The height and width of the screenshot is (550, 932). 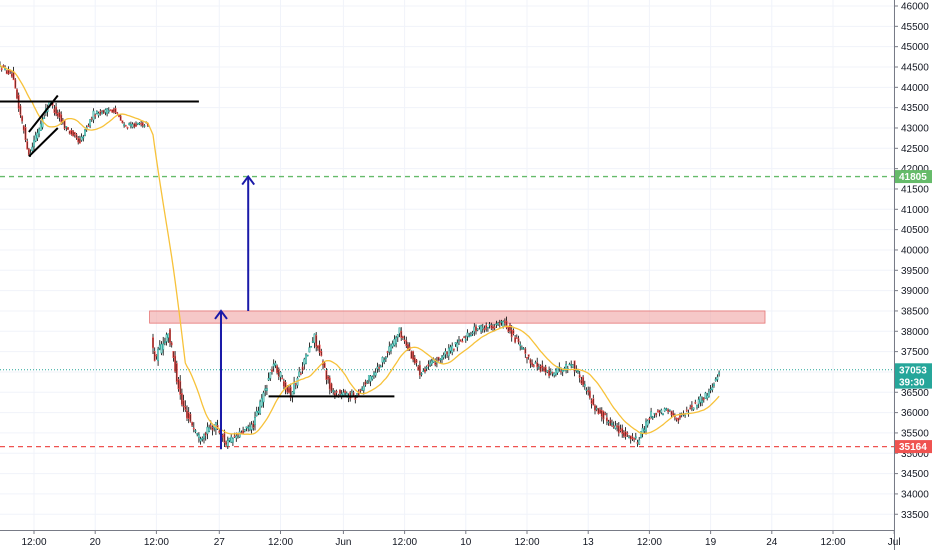 I want to click on time-tick-label: 12:00, so click(x=404, y=542).